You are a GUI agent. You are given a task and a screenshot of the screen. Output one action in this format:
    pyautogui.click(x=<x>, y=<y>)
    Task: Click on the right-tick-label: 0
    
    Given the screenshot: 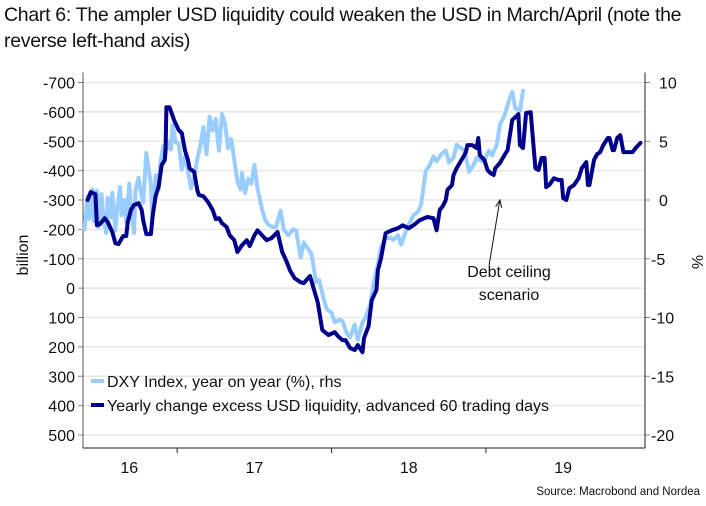 What is the action you would take?
    pyautogui.click(x=663, y=201)
    